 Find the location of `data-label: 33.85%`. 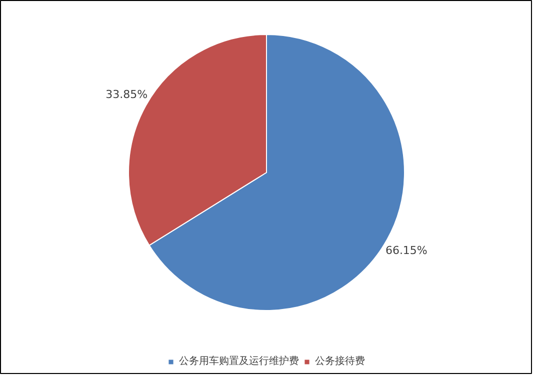

data-label: 33.85% is located at coordinates (127, 95).